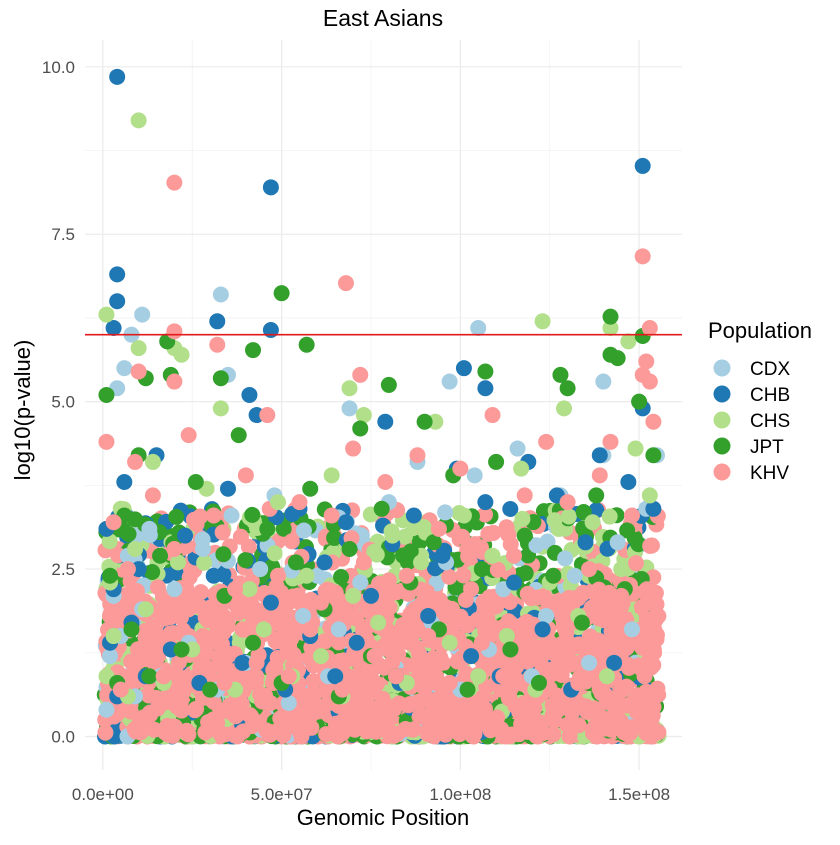  I want to click on legend-label-khv: KHV, so click(769, 473).